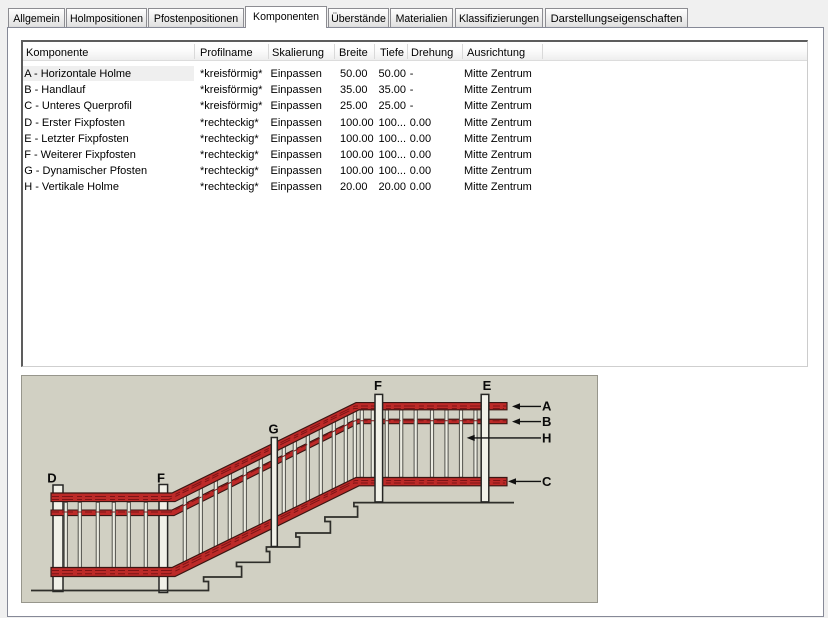 The image size is (828, 618). I want to click on svg-text: C, so click(547, 481).